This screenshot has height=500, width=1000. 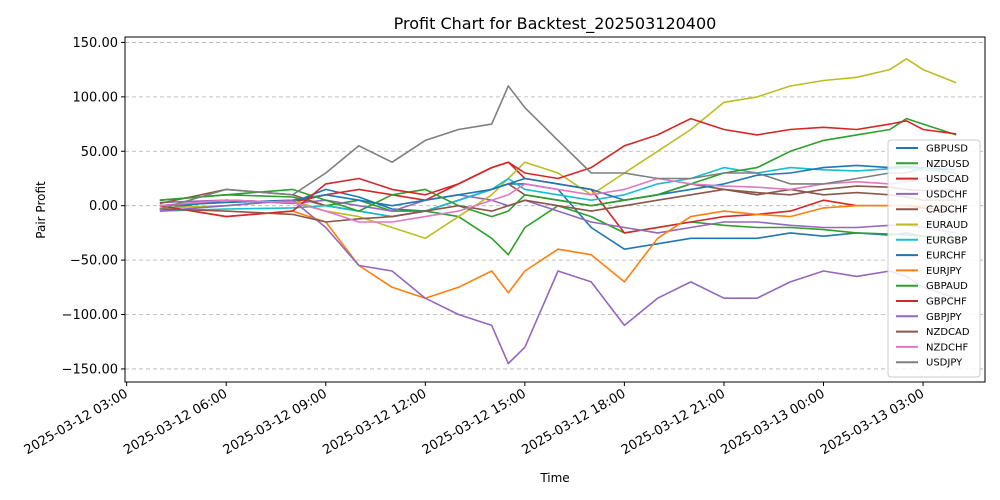 What do you see at coordinates (944, 363) in the screenshot?
I see `legend-entry: USDJPY` at bounding box center [944, 363].